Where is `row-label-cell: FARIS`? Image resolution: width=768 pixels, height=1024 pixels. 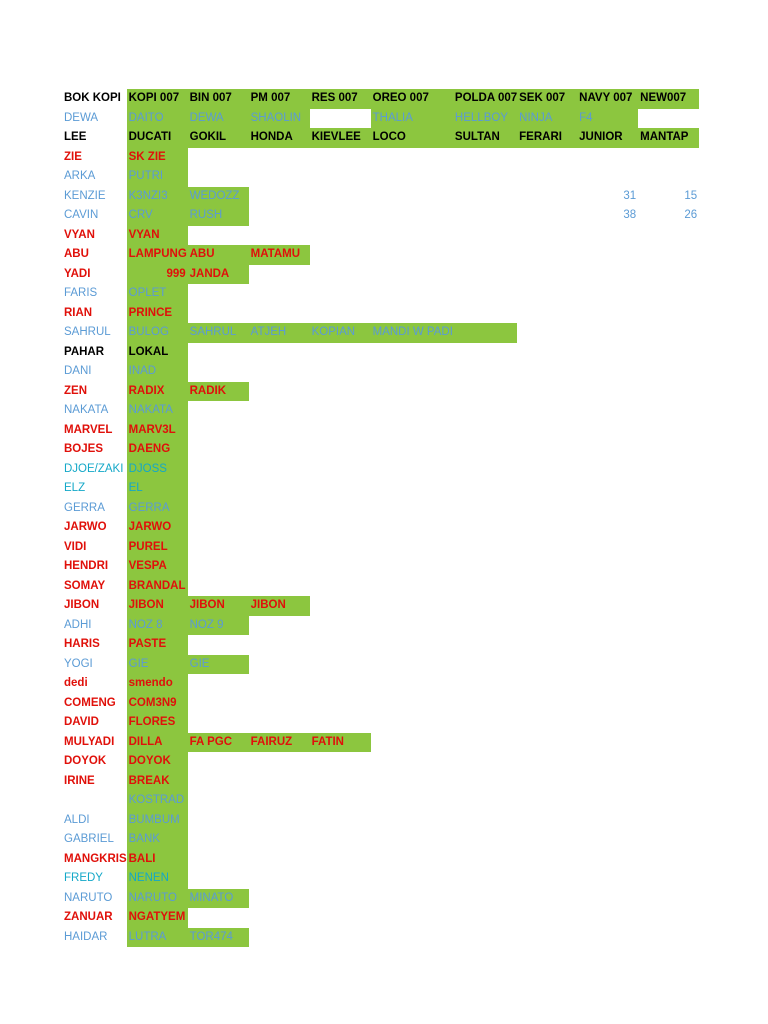
row-label-cell: FARIS is located at coordinates (81, 293).